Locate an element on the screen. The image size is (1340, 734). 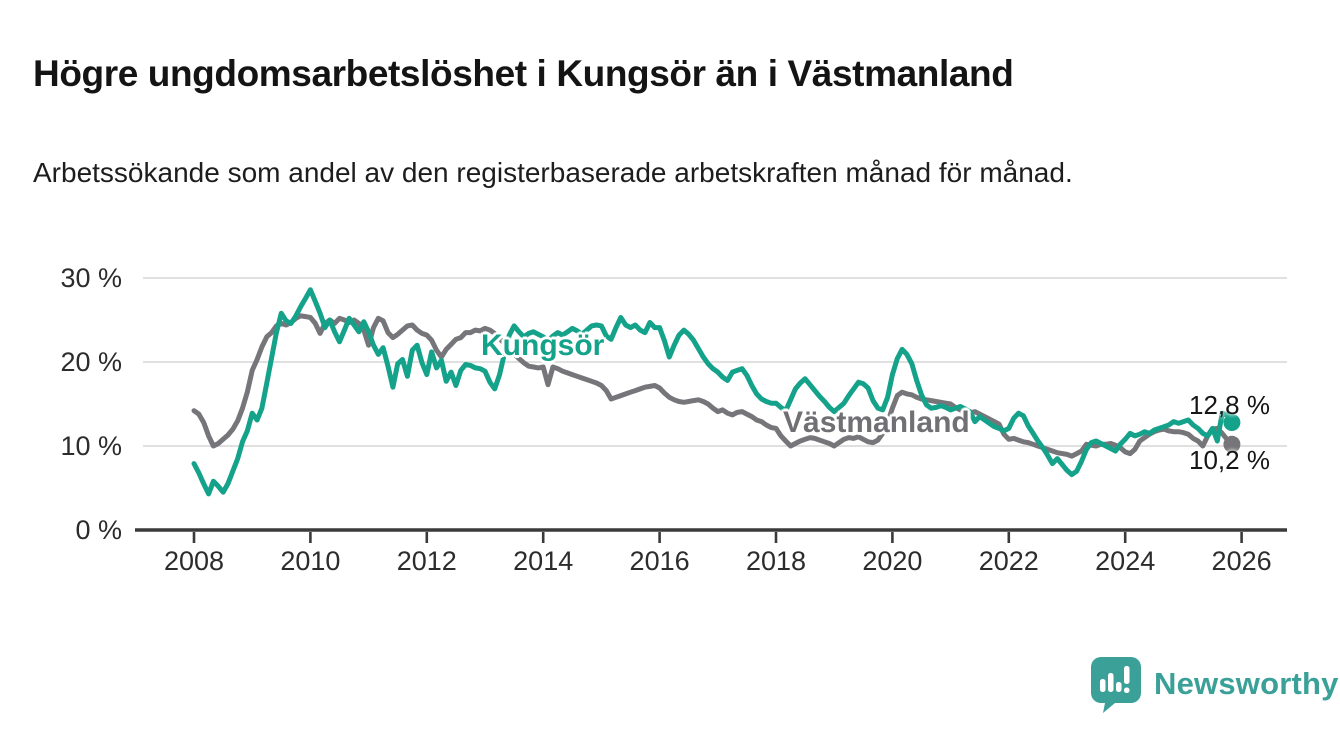
y-tick-label: 20 % is located at coordinates (91, 362).